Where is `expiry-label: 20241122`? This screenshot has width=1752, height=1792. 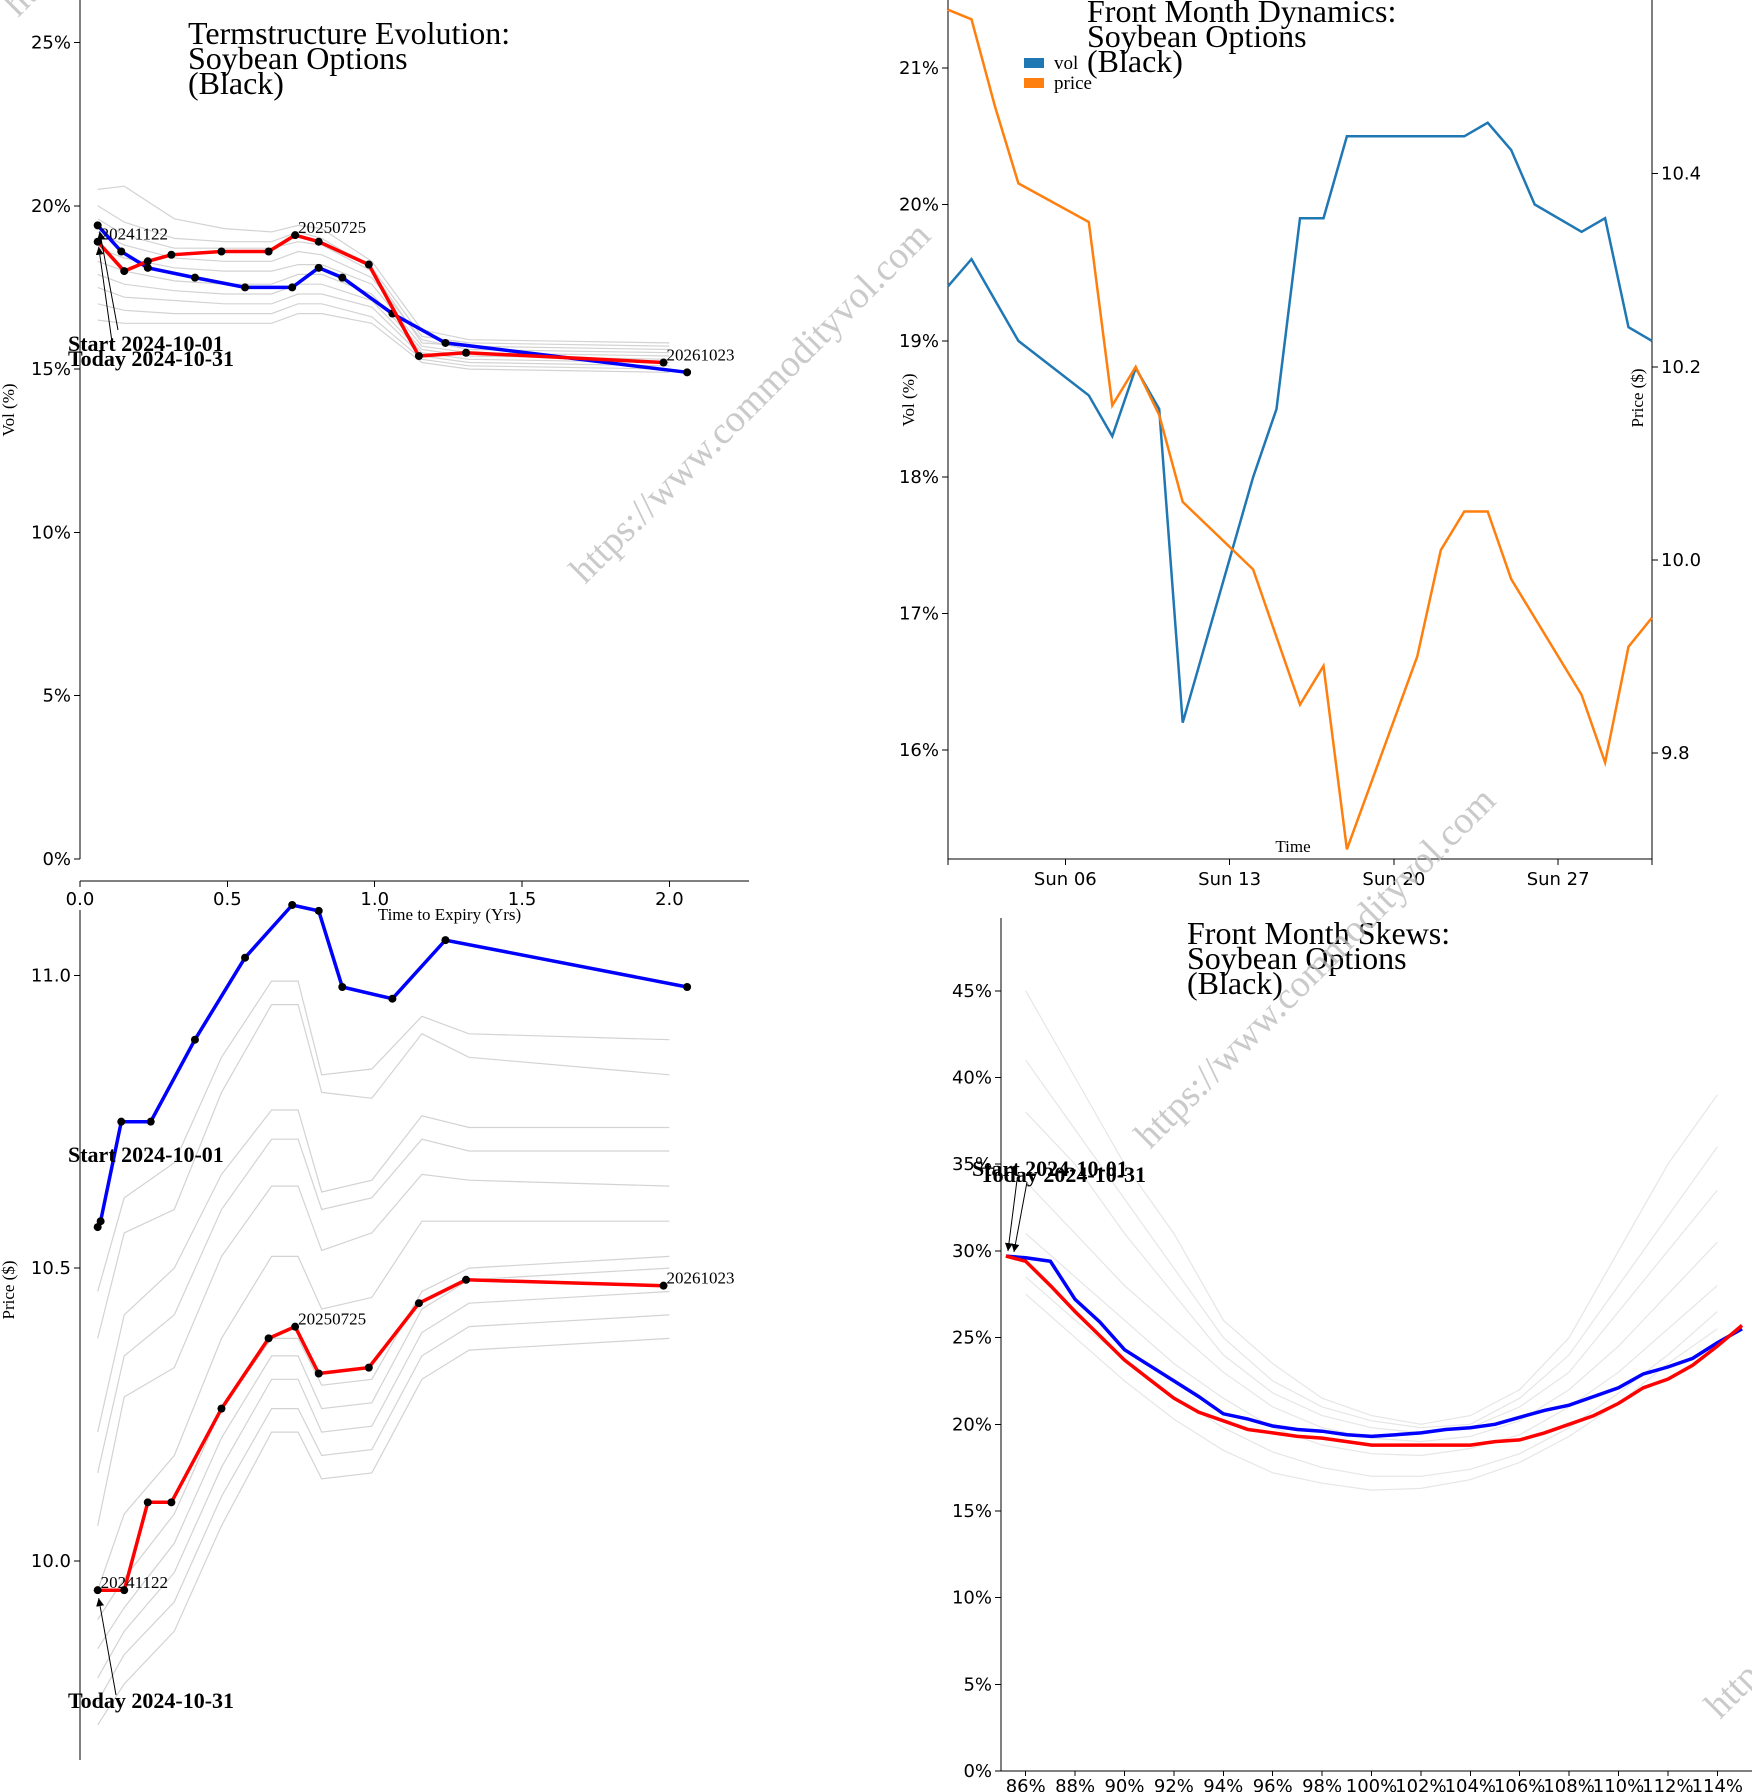
expiry-label: 20241122 is located at coordinates (134, 1582).